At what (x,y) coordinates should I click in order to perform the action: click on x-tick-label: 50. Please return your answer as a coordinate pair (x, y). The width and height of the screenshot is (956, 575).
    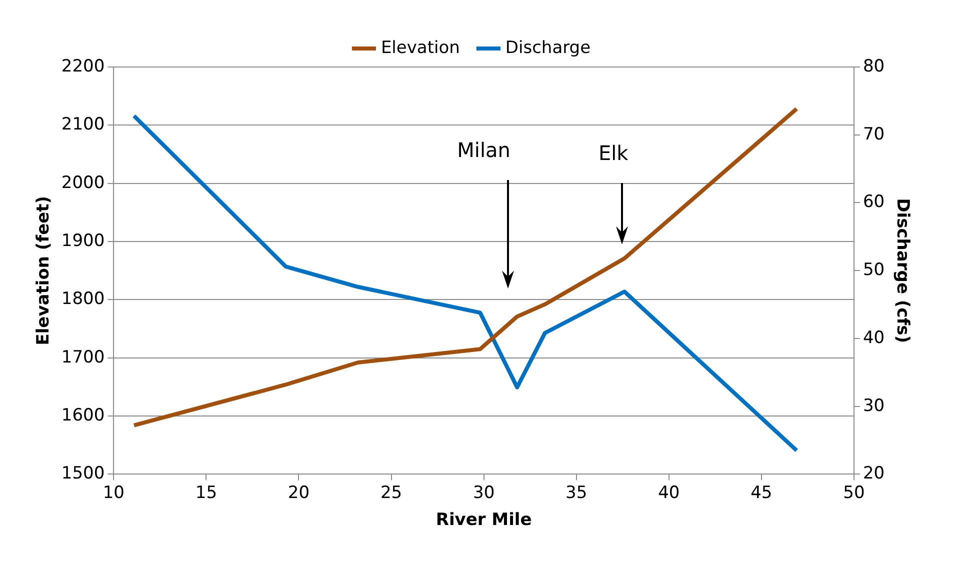
    Looking at the image, I should click on (854, 492).